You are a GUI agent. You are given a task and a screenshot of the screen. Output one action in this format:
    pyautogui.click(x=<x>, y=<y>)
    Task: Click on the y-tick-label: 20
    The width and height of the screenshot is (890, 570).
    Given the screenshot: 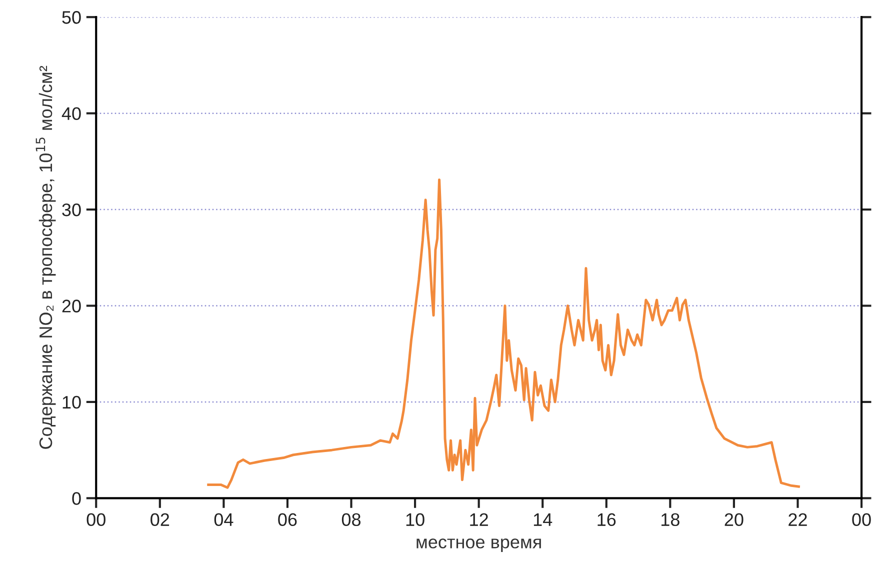 What is the action you would take?
    pyautogui.click(x=71, y=306)
    